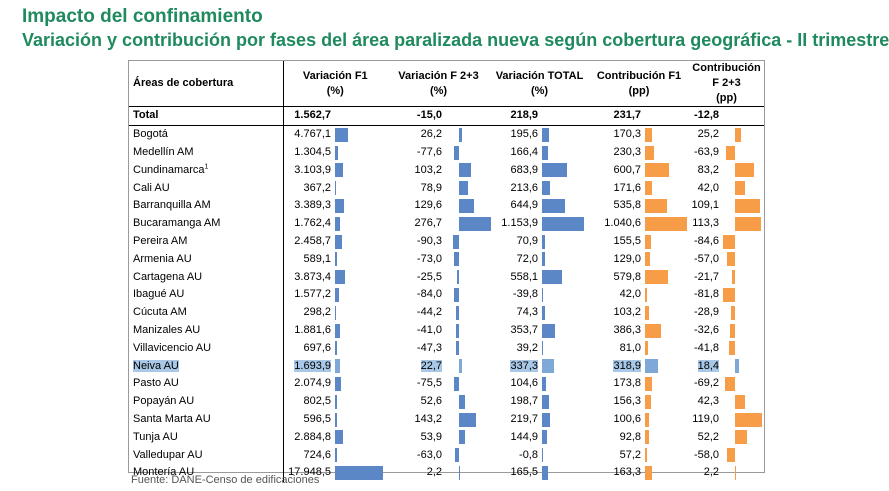 The height and width of the screenshot is (491, 889). Describe the element at coordinates (317, 401) in the screenshot. I see `cell-value-v1: 802,5` at that location.